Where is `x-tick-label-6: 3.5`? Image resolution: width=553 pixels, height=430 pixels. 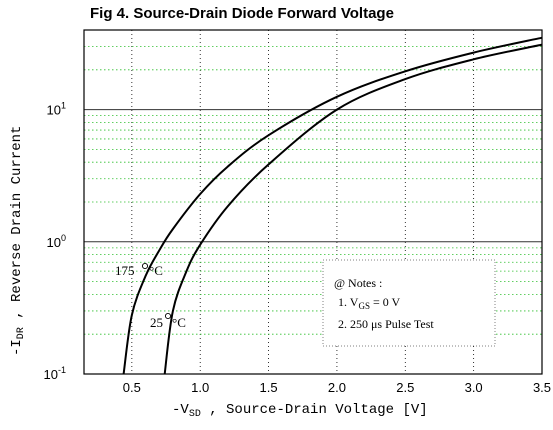 x-tick-label-6: 3.5 is located at coordinates (542, 387).